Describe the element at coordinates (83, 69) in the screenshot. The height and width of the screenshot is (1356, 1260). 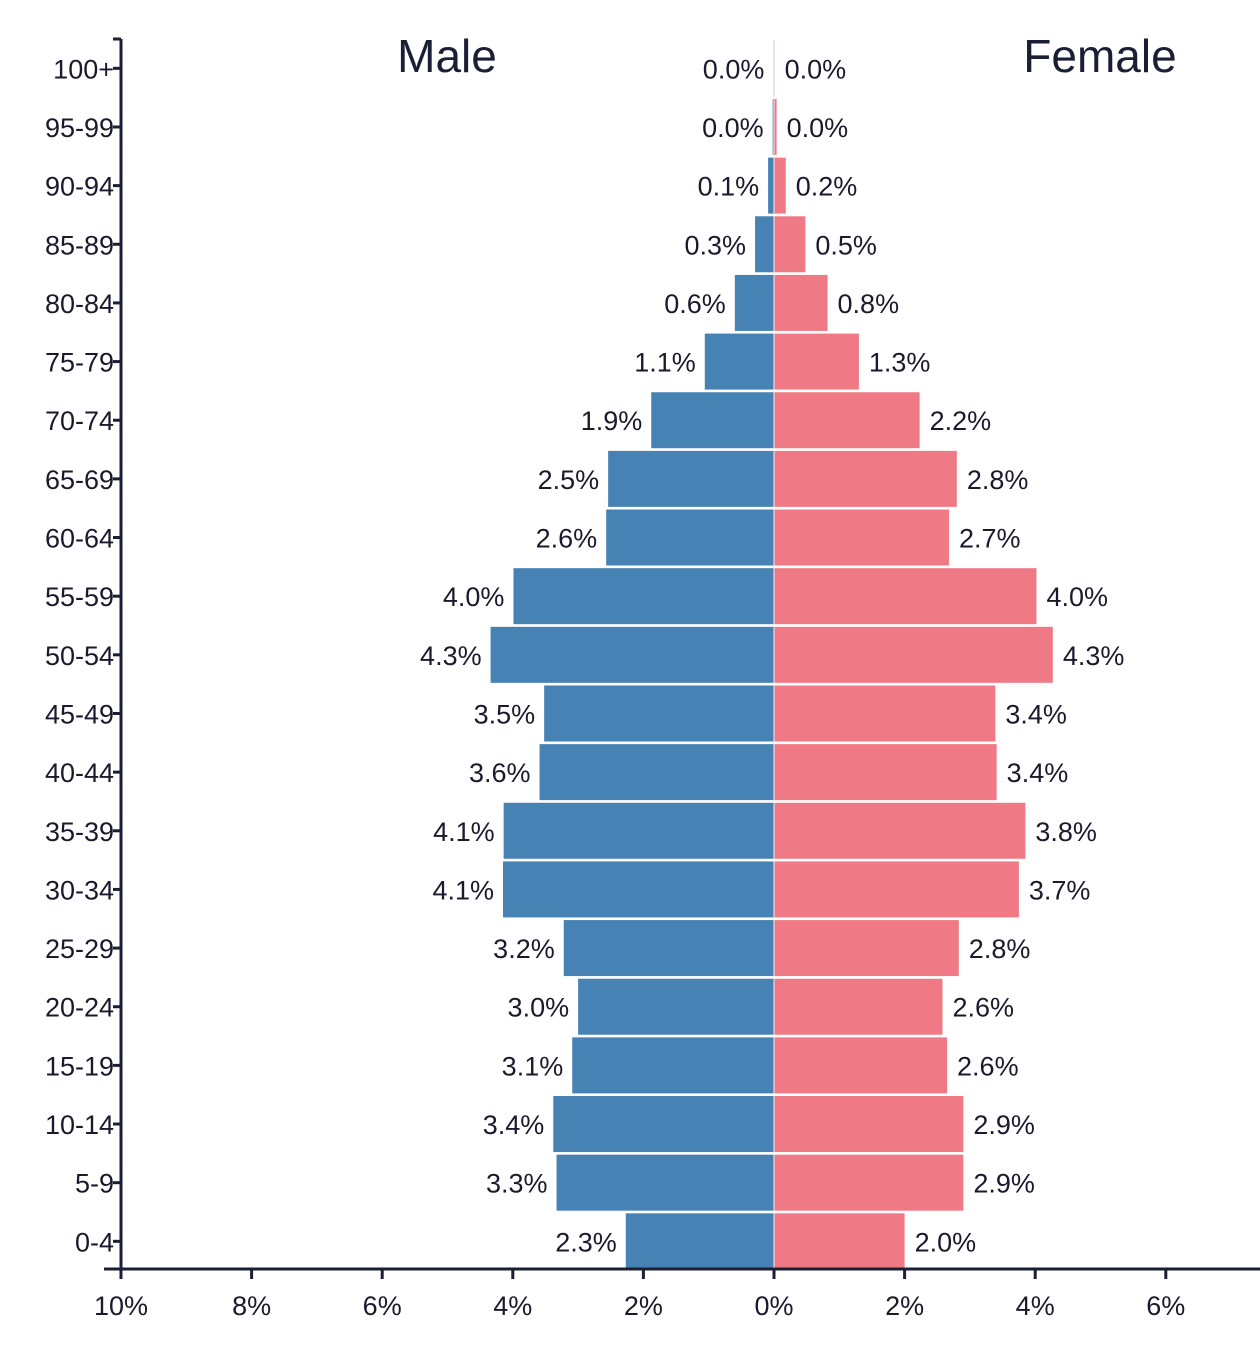
I see `age-group-label: 100+` at that location.